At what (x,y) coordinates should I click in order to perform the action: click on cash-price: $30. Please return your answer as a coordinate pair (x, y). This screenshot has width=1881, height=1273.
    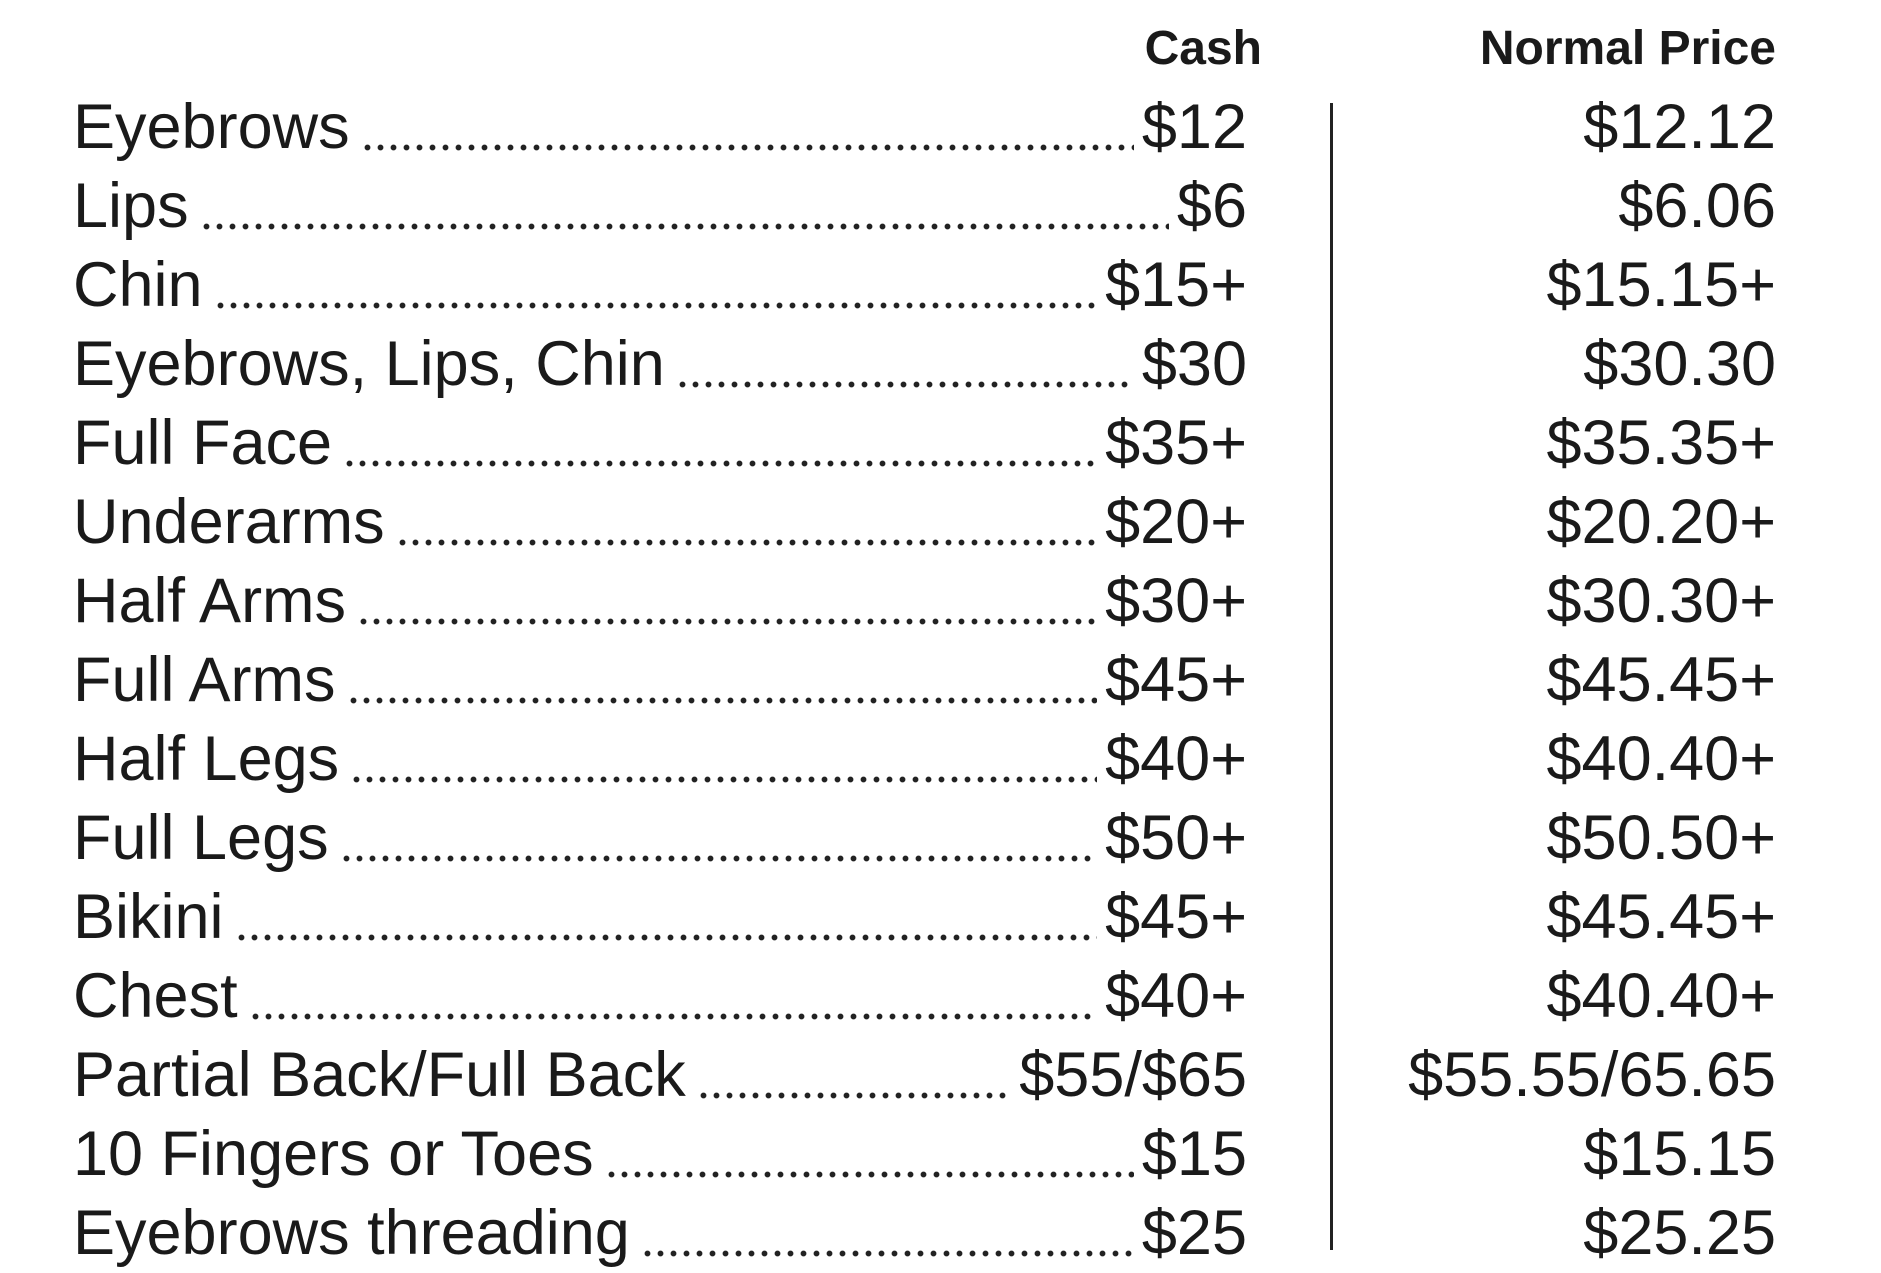
    Looking at the image, I should click on (1194, 364).